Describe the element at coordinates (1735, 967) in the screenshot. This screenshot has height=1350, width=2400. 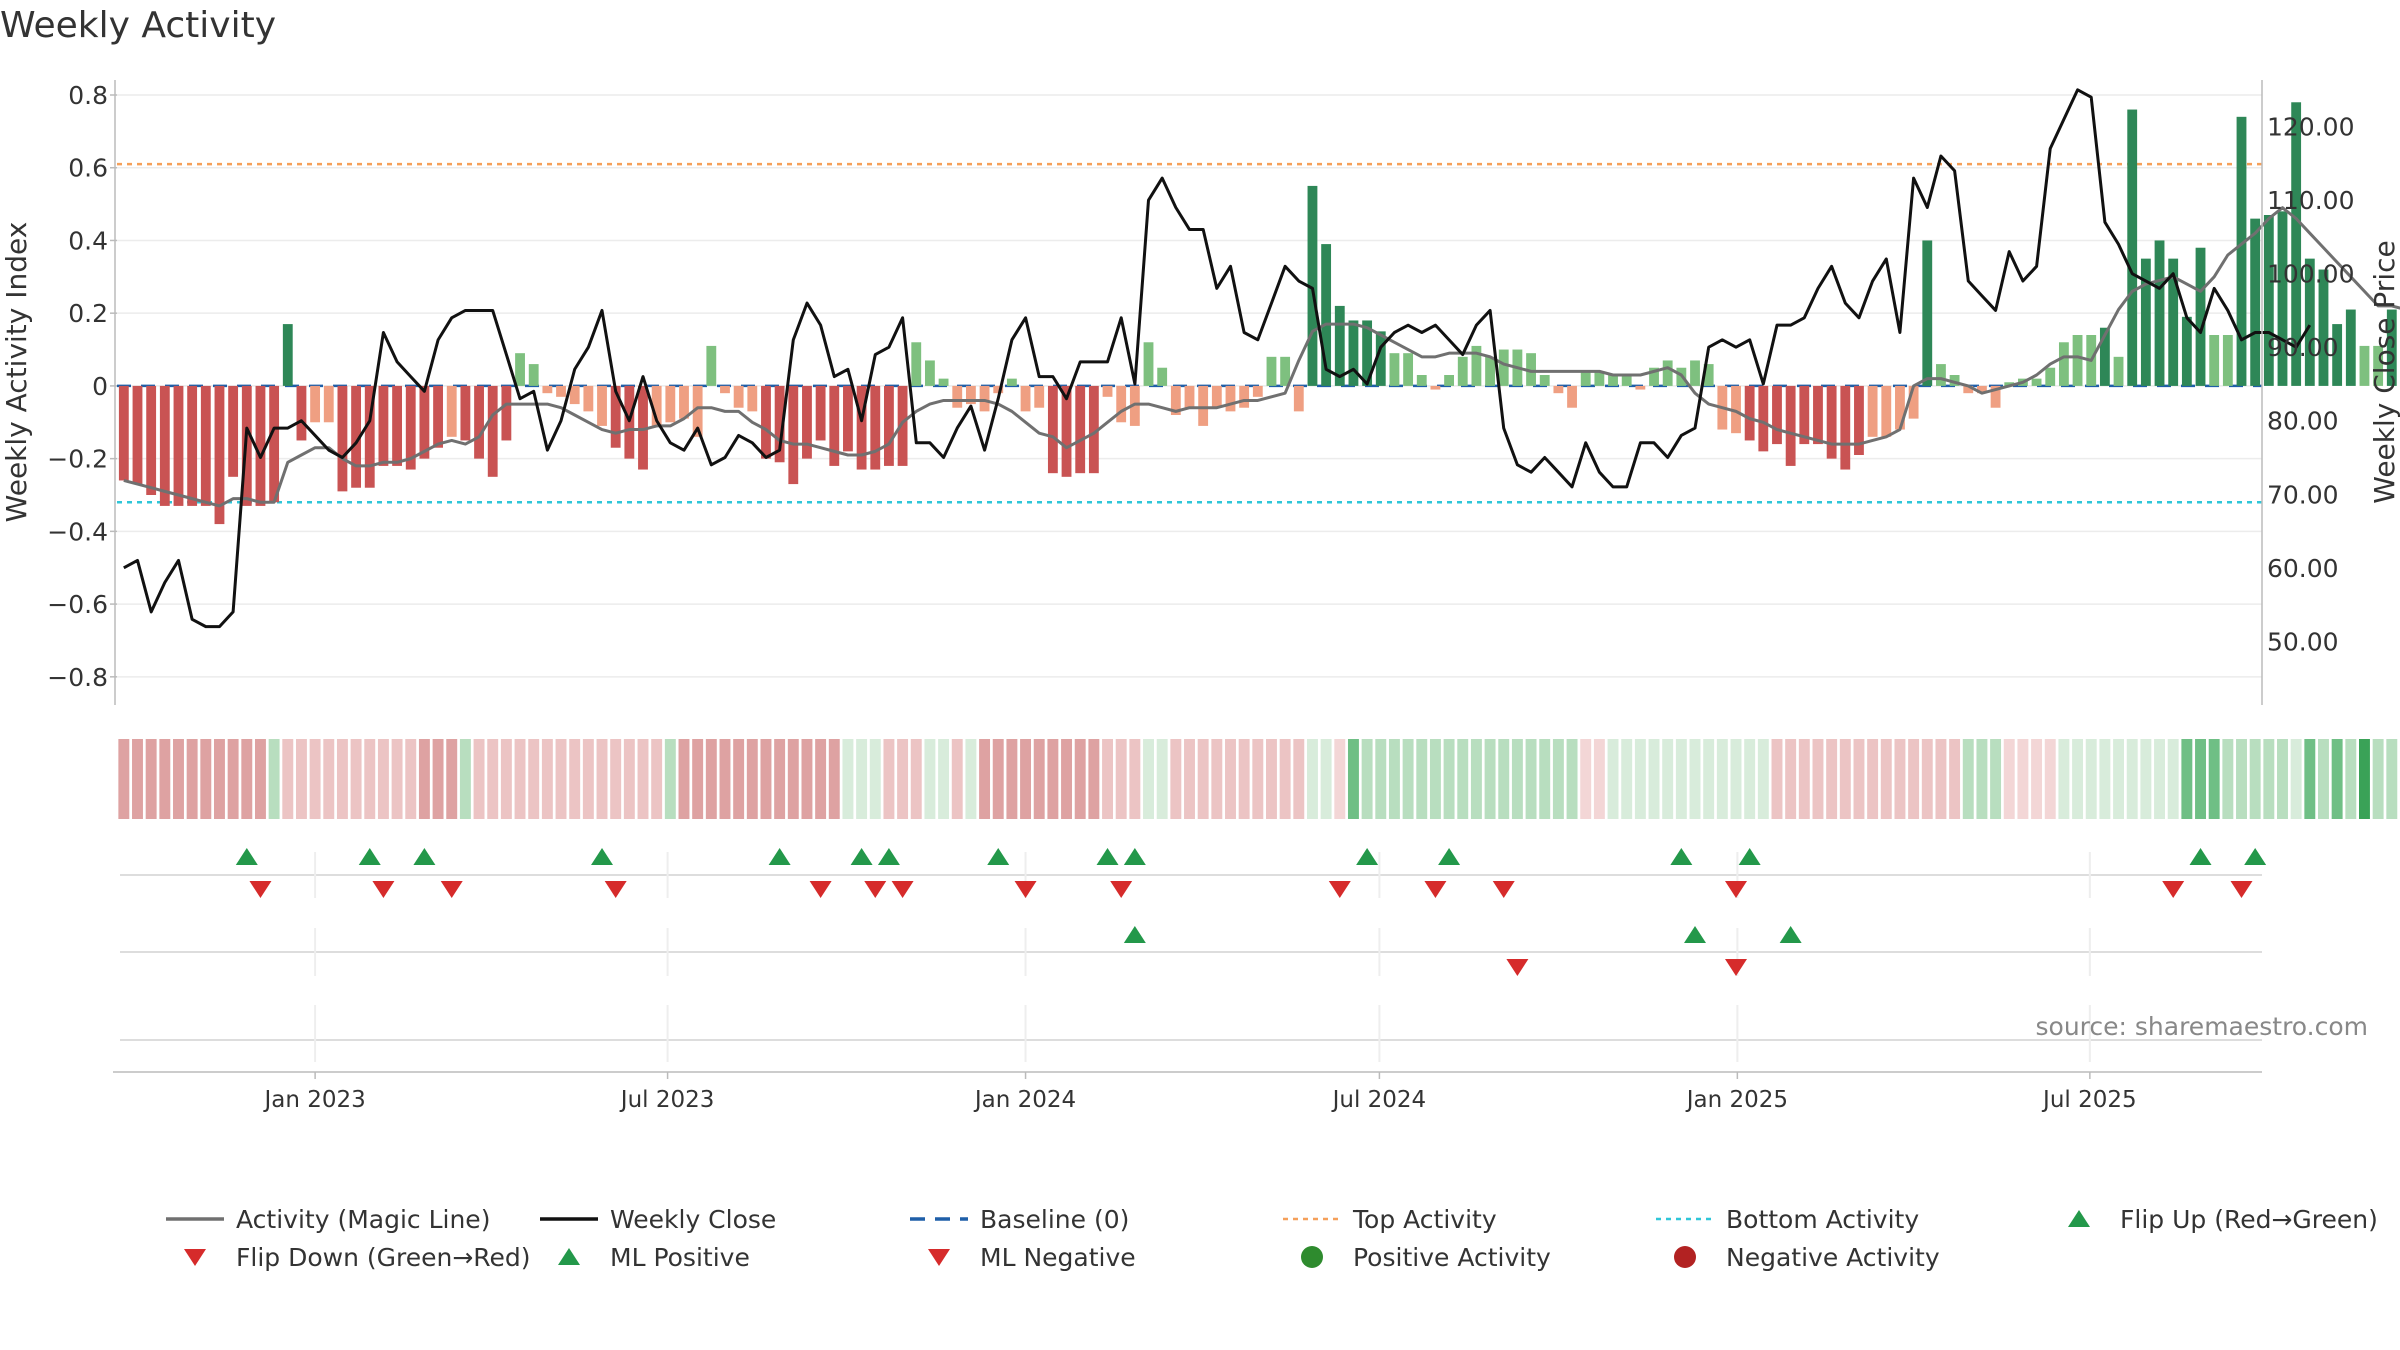
I see `ml-negative-marker` at that location.